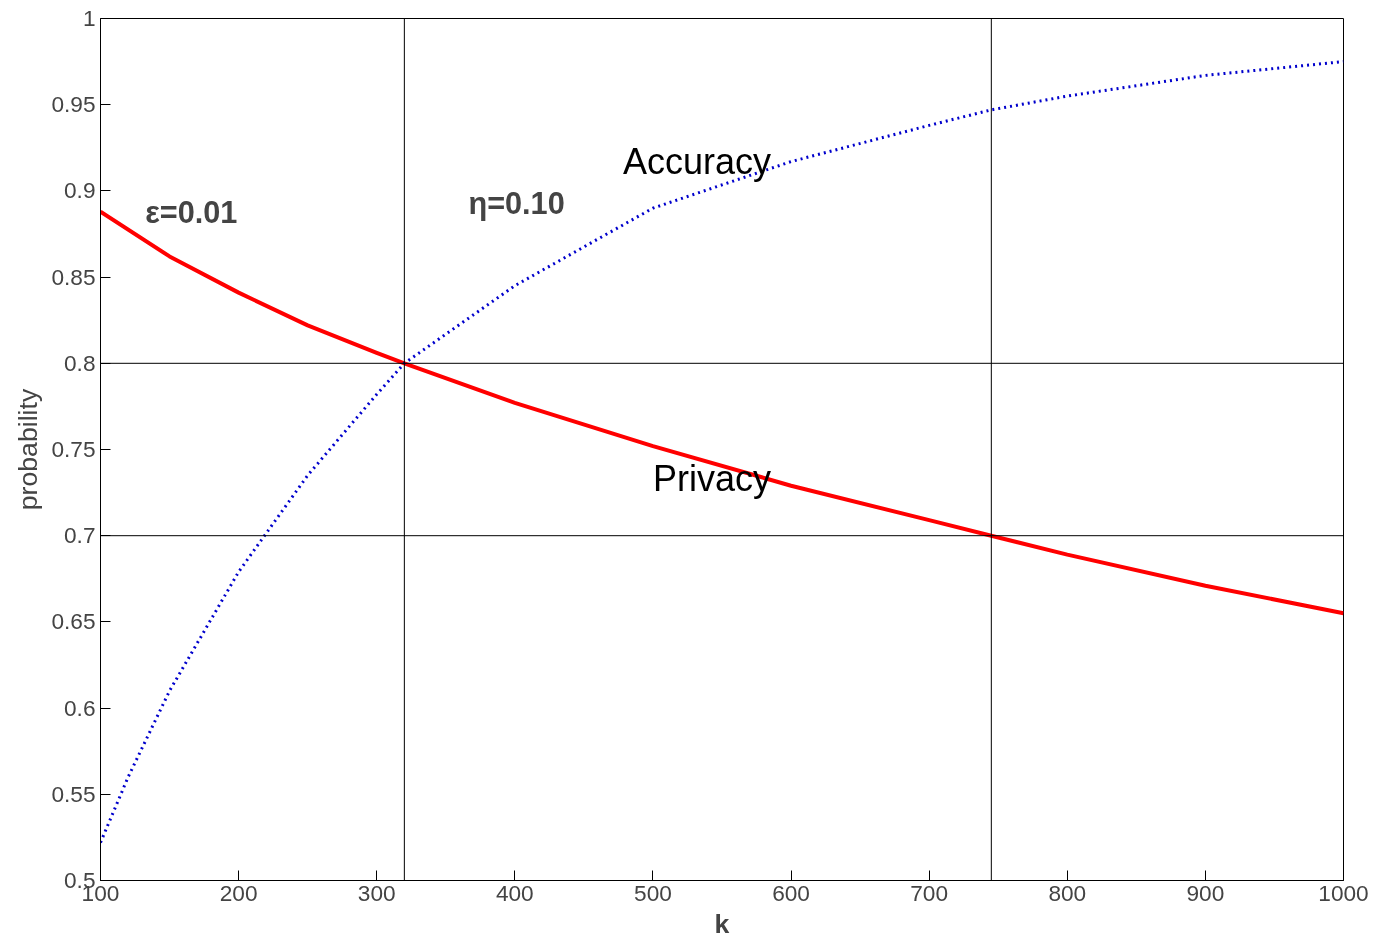 This screenshot has height=941, width=1373. I want to click on y-tick-label: 0.6, so click(80, 707).